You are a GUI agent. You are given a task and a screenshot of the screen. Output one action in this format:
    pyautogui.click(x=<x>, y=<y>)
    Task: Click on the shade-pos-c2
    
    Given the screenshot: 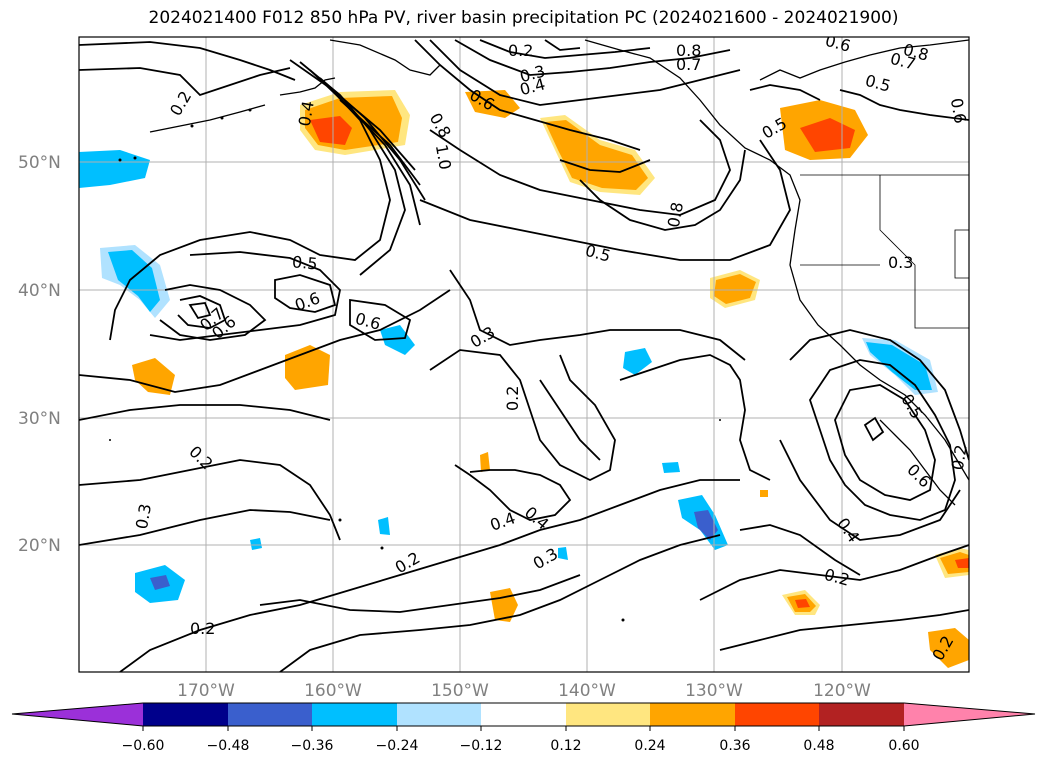 What is the action you would take?
    pyautogui.click(x=596, y=155)
    